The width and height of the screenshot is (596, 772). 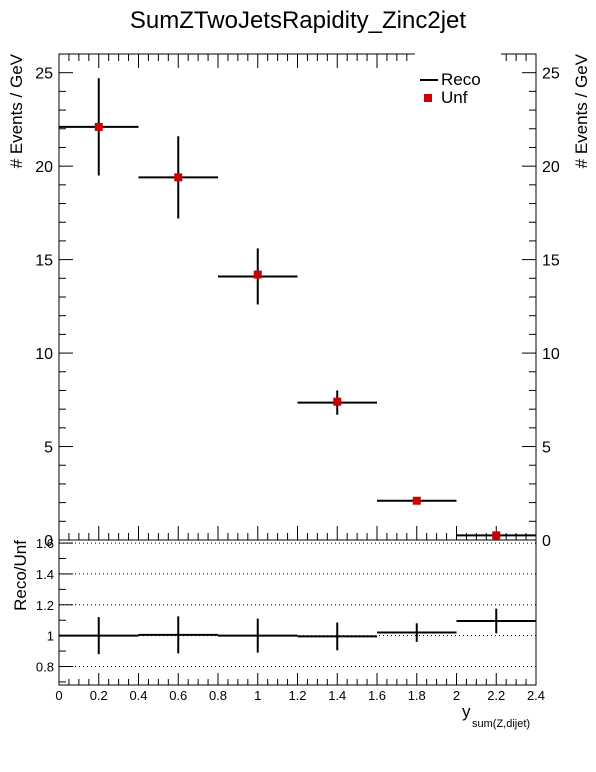 What do you see at coordinates (337, 695) in the screenshot?
I see `x-tick-label: 1.4` at bounding box center [337, 695].